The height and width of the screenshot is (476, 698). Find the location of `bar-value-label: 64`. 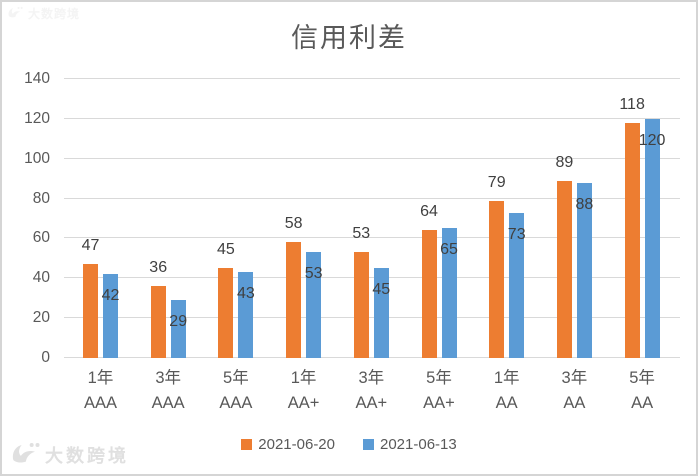

bar-value-label: 64 is located at coordinates (429, 211).